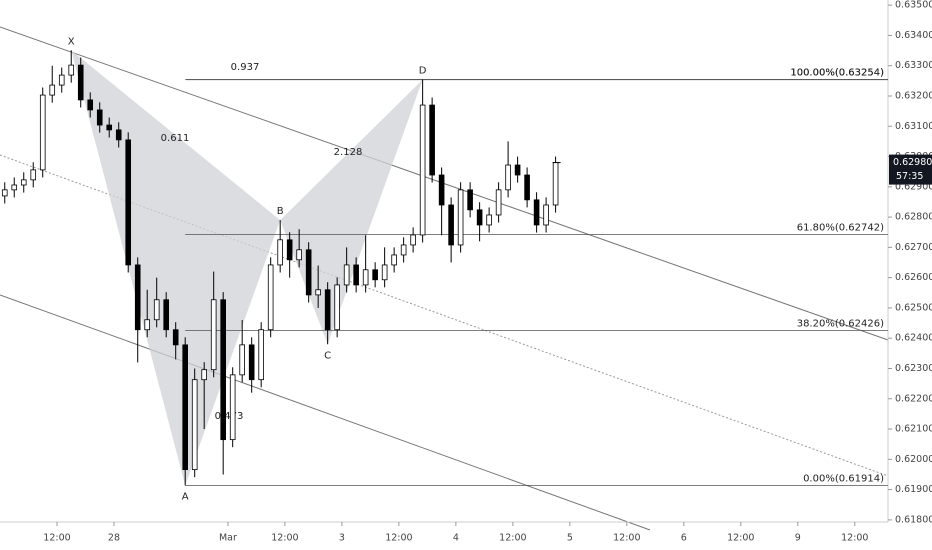 The image size is (932, 550). I want to click on x-tick-label: 5, so click(570, 538).